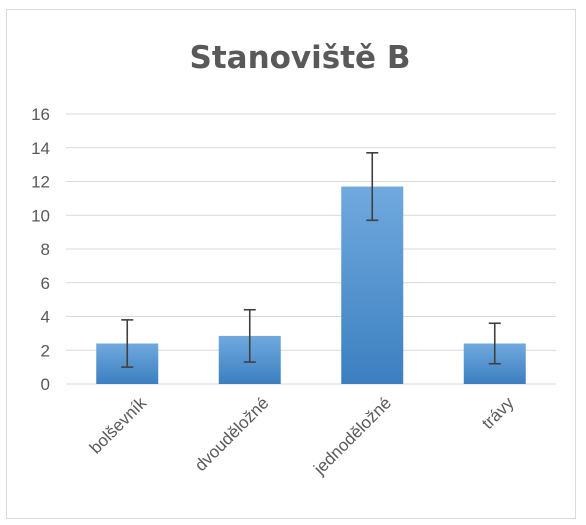  Describe the element at coordinates (45, 283) in the screenshot. I see `y-tick-label: 6` at that location.